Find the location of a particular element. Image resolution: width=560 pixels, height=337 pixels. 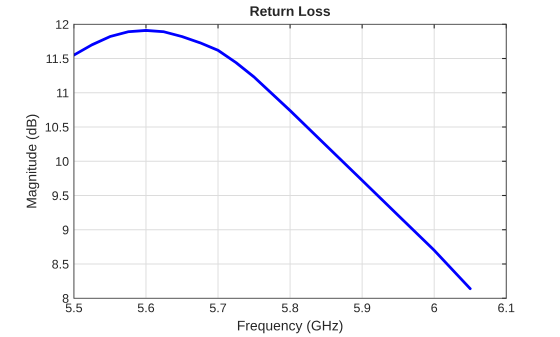

x-tick-label: 6 is located at coordinates (434, 307).